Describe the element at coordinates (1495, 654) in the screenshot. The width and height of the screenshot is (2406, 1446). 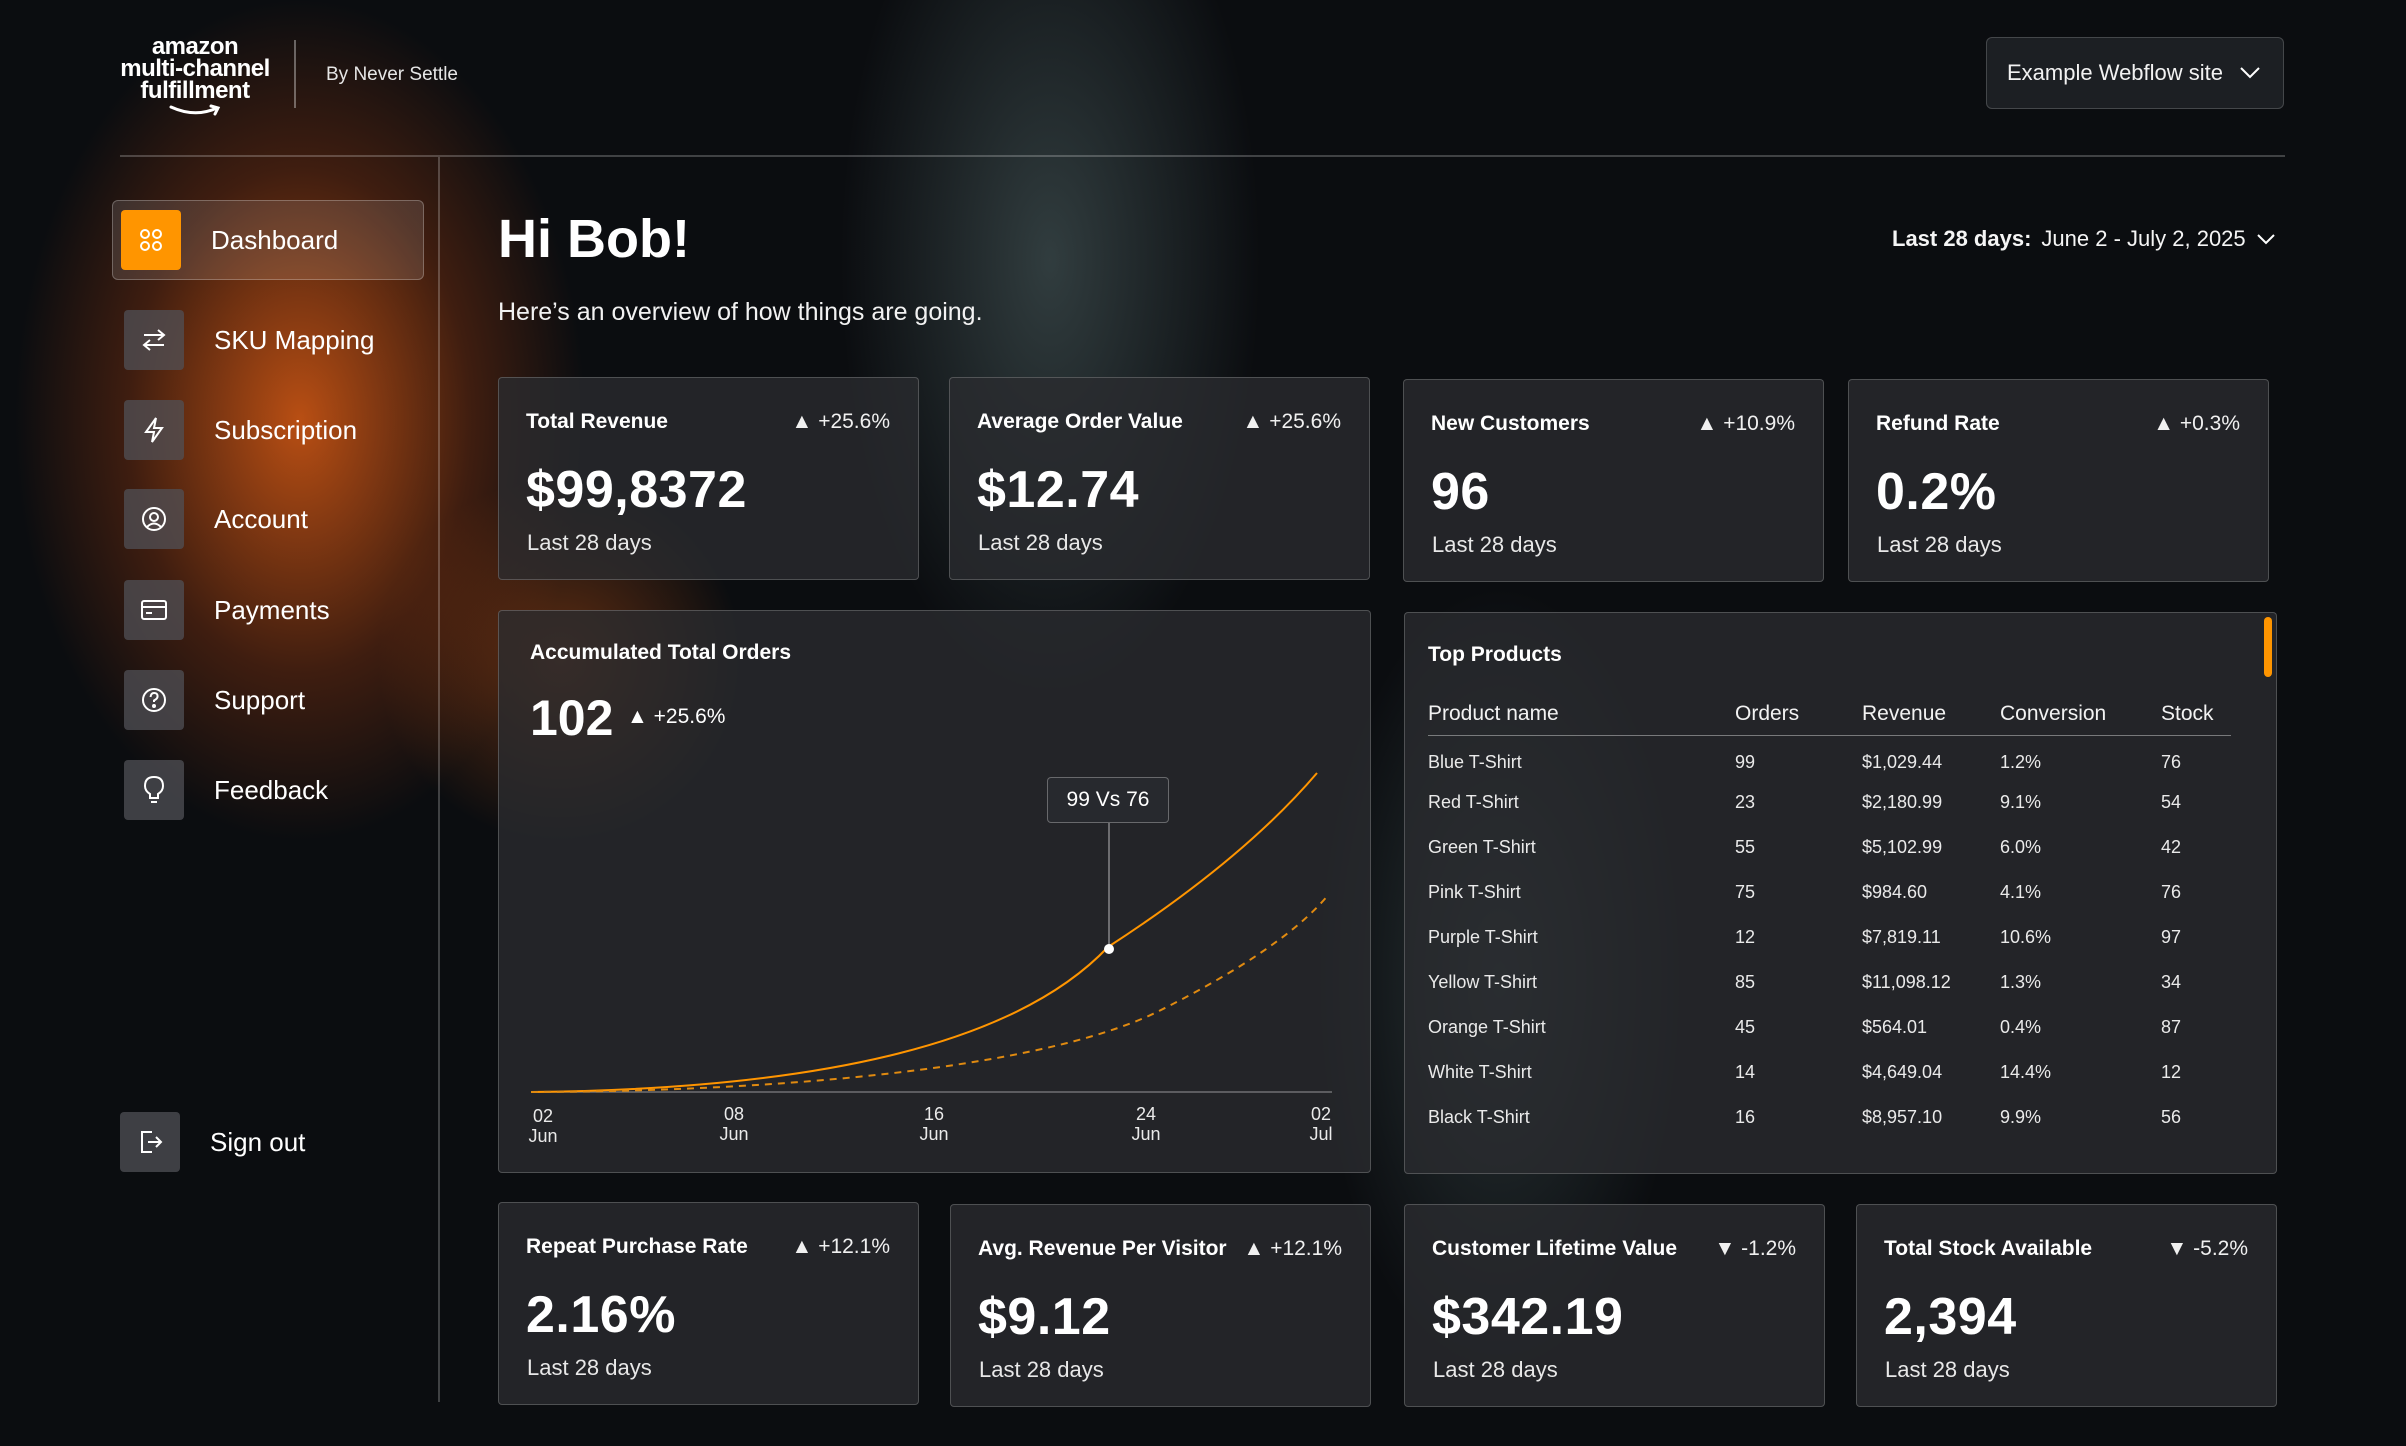
I see `table-title: Top Products` at that location.